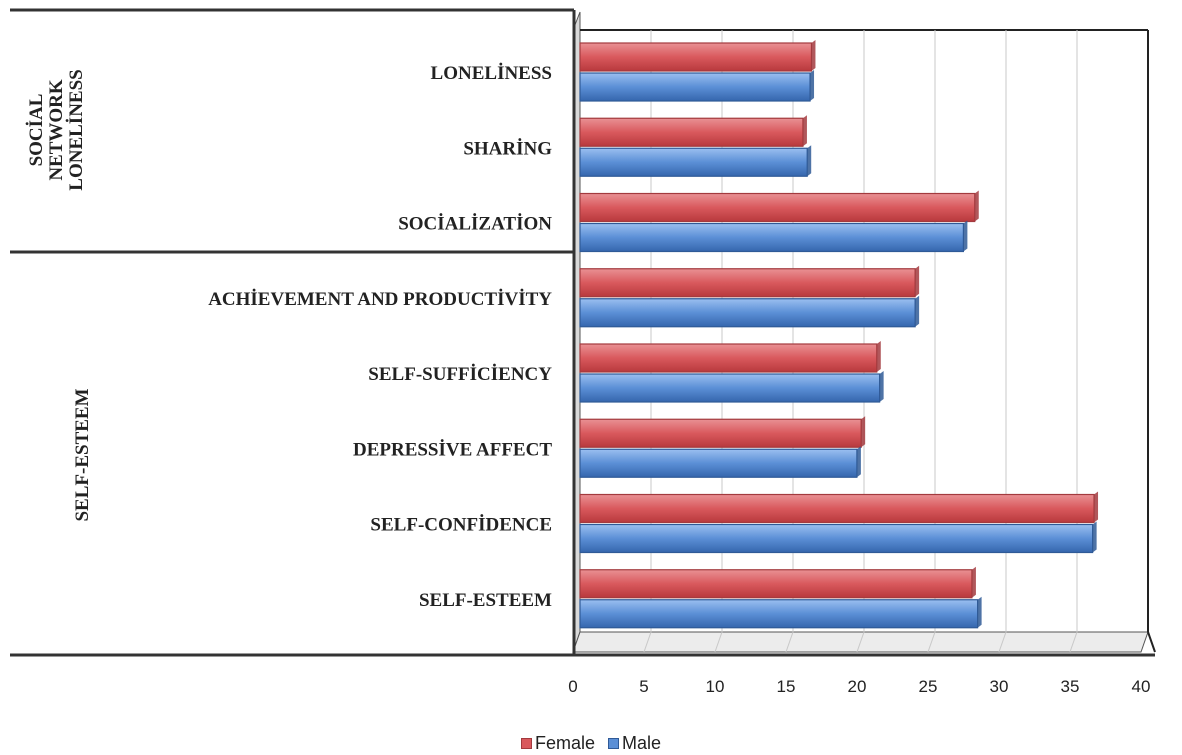 Image resolution: width=1182 pixels, height=755 pixels. What do you see at coordinates (1151, 642) in the screenshot?
I see `corner-edge` at bounding box center [1151, 642].